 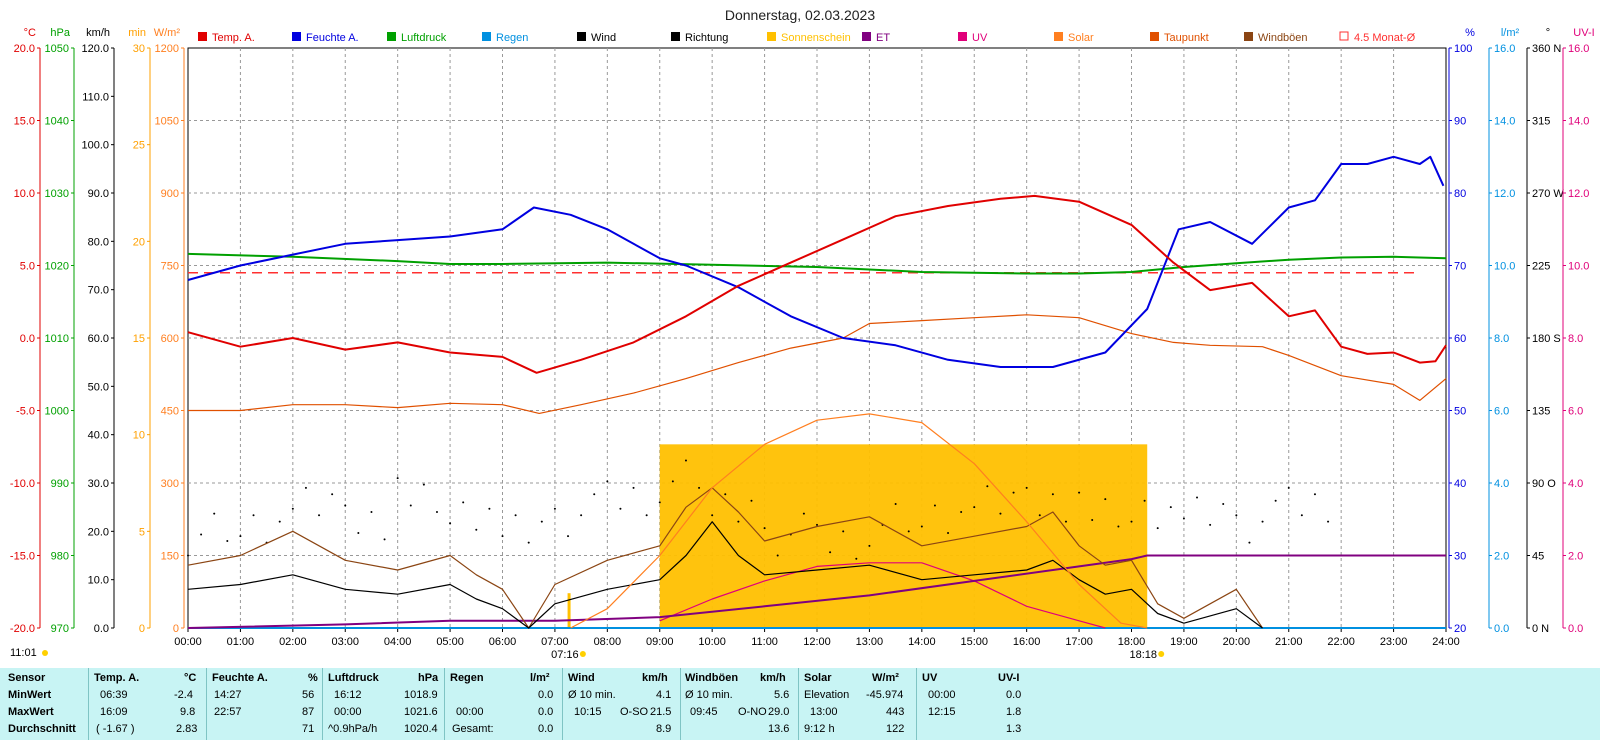 What do you see at coordinates (95, 49) in the screenshot?
I see `axis-tick-label: 120.0` at bounding box center [95, 49].